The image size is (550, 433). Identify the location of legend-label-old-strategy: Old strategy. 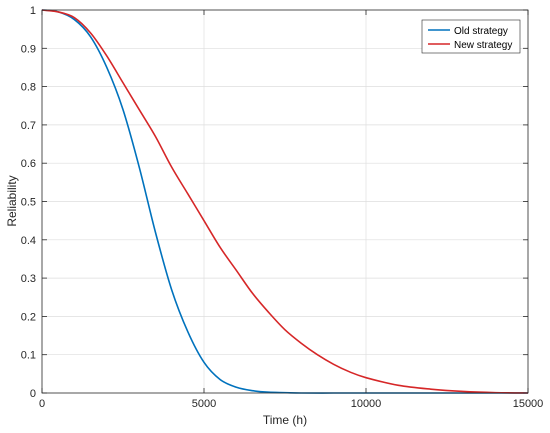
(481, 31).